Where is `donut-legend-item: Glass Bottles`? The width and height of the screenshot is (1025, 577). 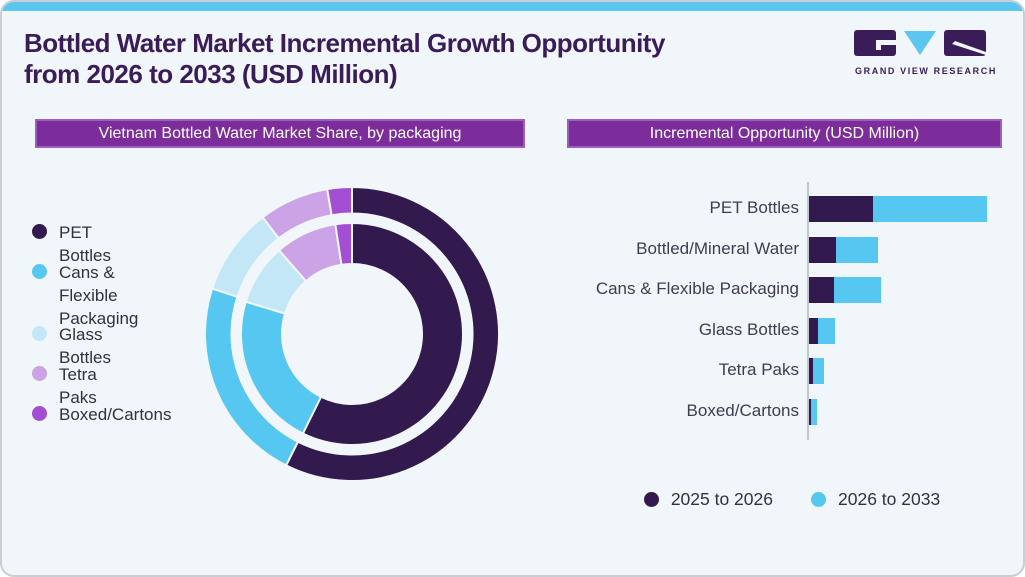 donut-legend-item: Glass Bottles is located at coordinates (71, 346).